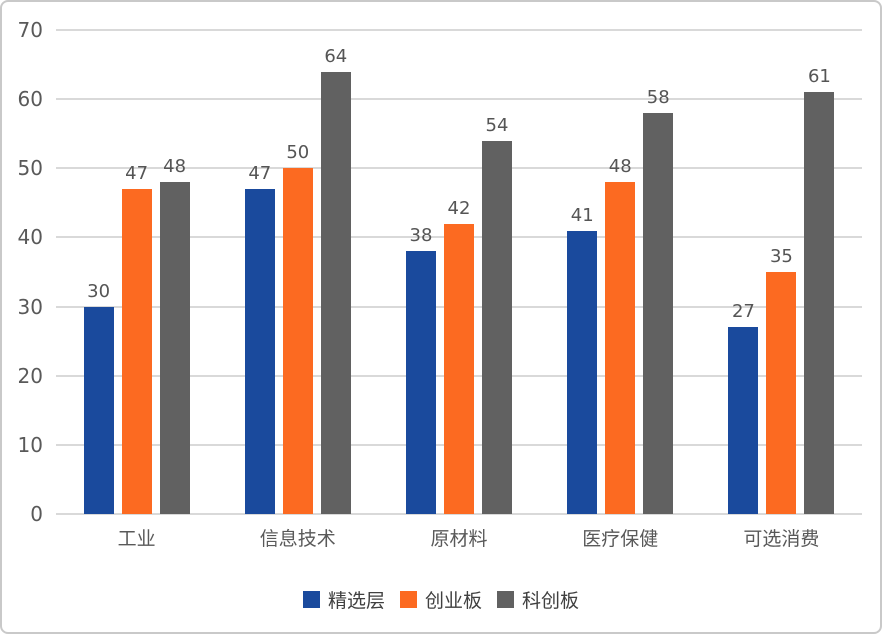 This screenshot has height=634, width=882. I want to click on bar: 30, so click(98, 398).